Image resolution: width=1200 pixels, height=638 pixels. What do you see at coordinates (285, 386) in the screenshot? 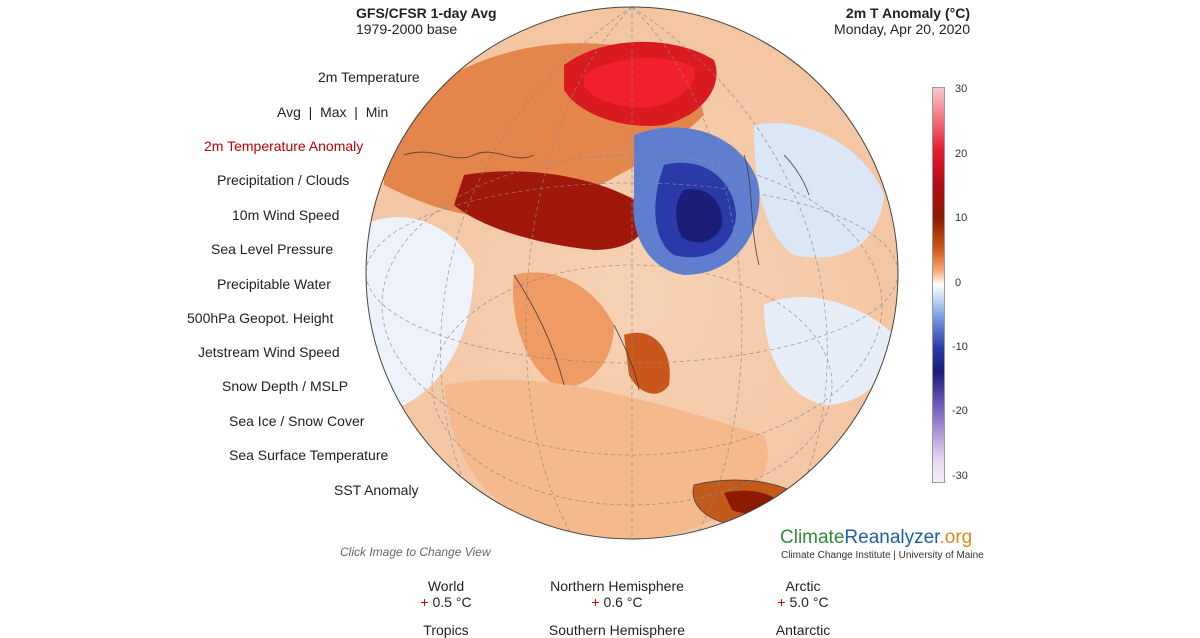
I see `menu-item-snow-depth-mslp: Snow Depth / MSLP` at bounding box center [285, 386].